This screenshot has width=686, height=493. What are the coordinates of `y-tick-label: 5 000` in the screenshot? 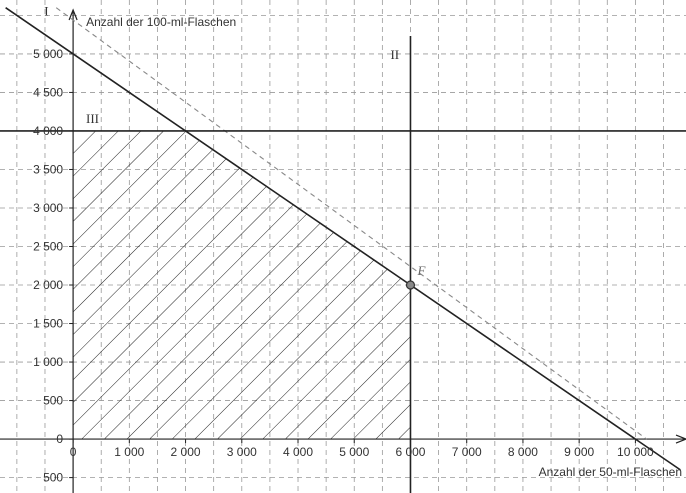 It's located at (48, 54).